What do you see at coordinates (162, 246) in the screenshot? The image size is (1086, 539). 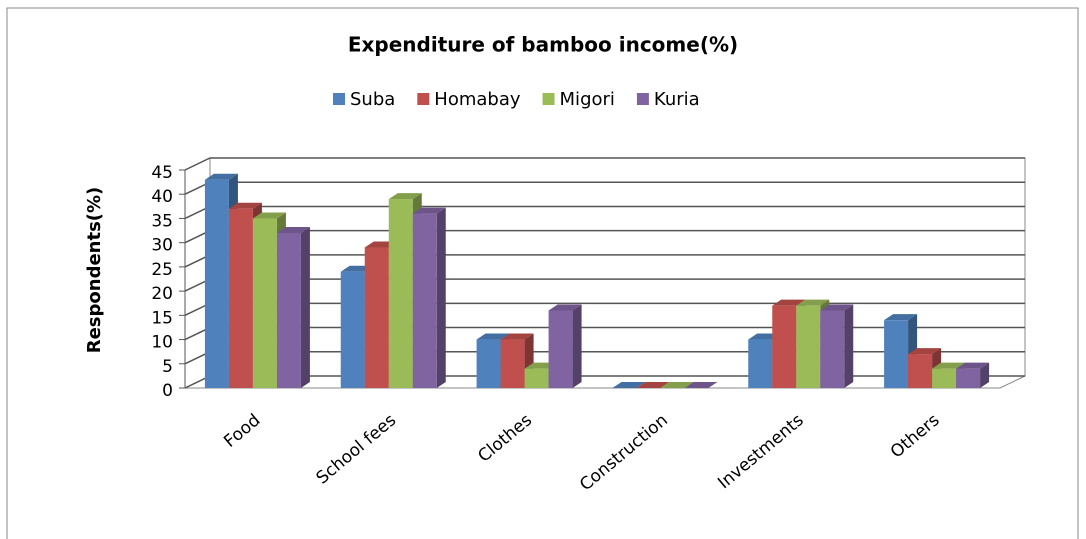 I see `y-tick-label: 30` at bounding box center [162, 246].